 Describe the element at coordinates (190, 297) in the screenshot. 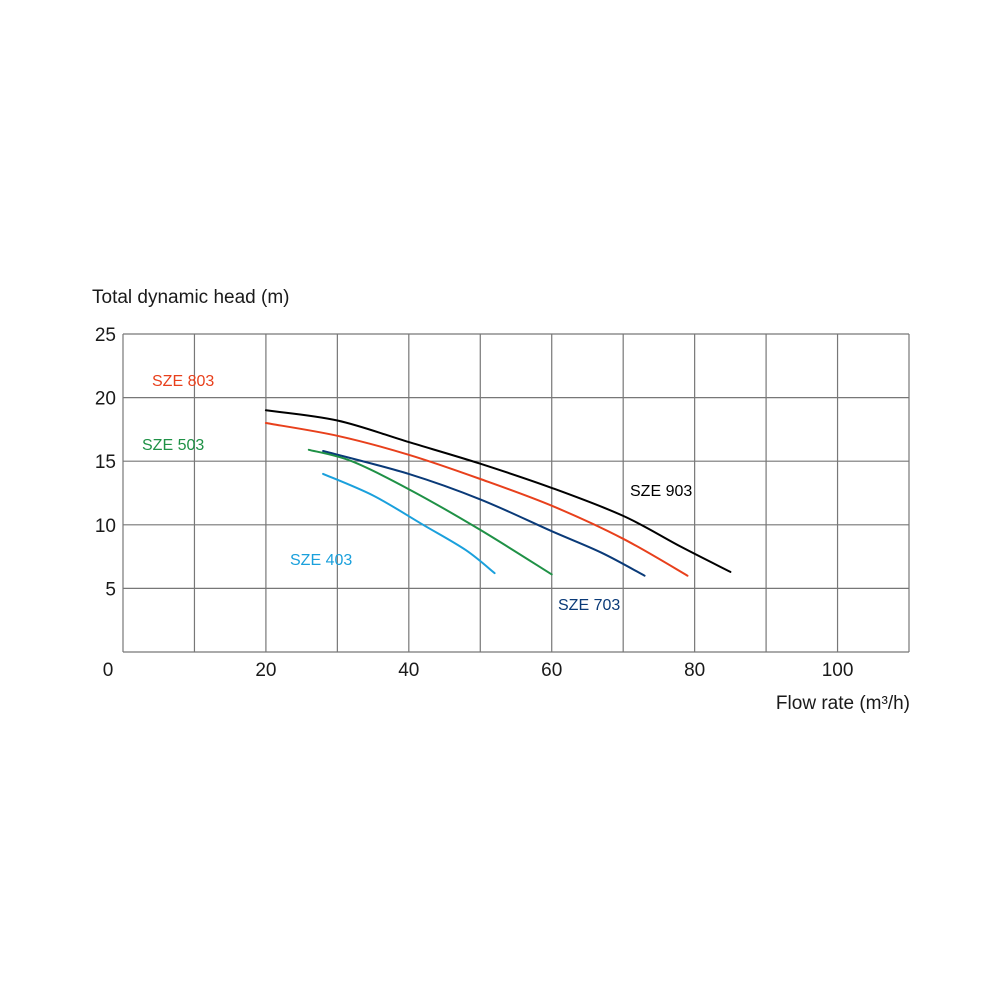

I see `y-axis-title: Total dynamic head (m)` at that location.